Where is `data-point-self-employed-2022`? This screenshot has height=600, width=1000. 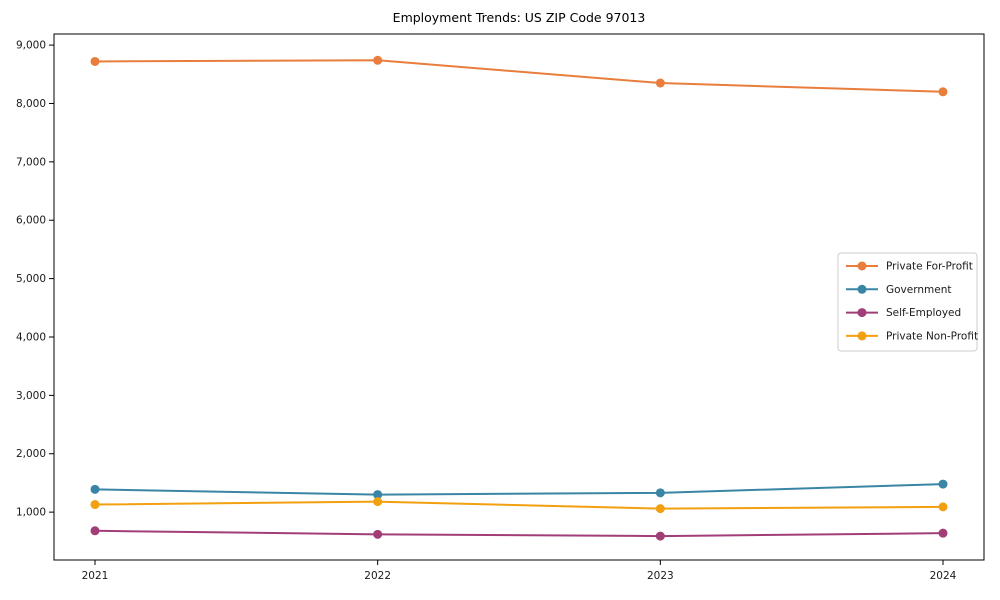 data-point-self-employed-2022 is located at coordinates (378, 534).